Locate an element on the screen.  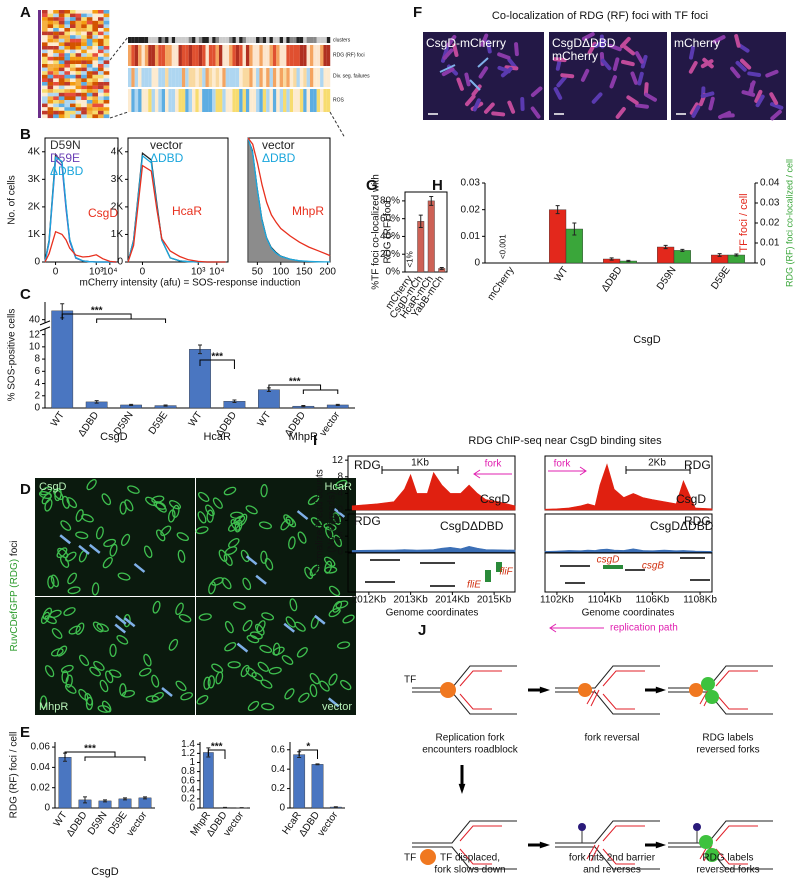
heatmap-side is located at coordinates (39, 64).